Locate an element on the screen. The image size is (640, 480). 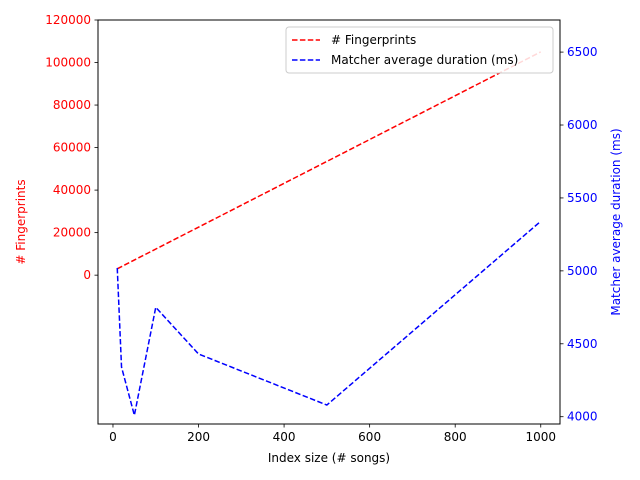
legend-label-2: Matcher average duration (ms) is located at coordinates (424, 60).